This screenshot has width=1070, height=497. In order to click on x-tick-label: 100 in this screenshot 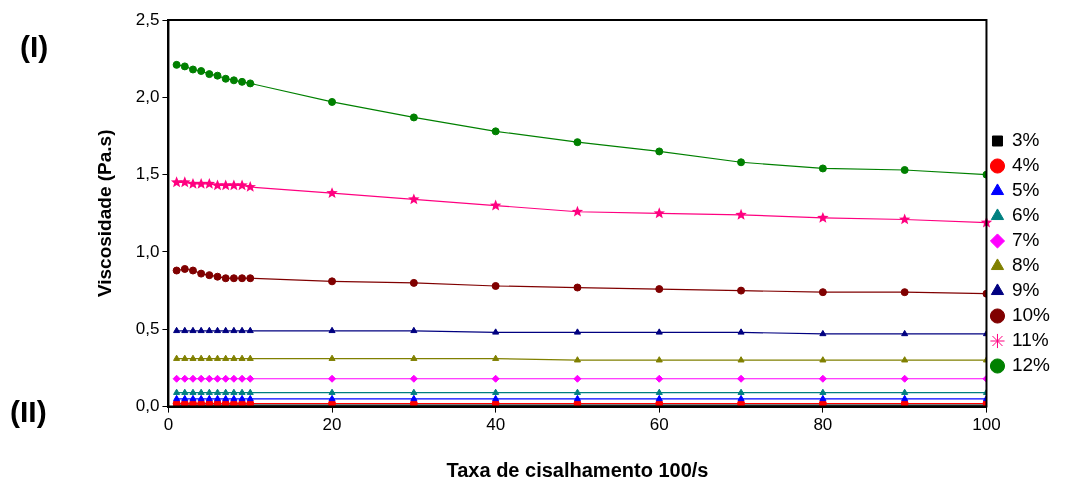, I will do `click(986, 425)`.